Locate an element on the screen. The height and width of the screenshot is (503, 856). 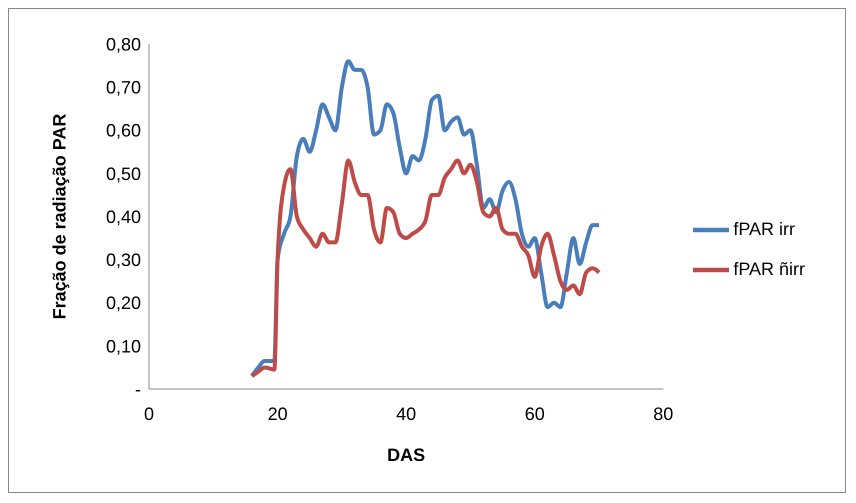
y-tick-label: 0,10 is located at coordinates (123, 346).